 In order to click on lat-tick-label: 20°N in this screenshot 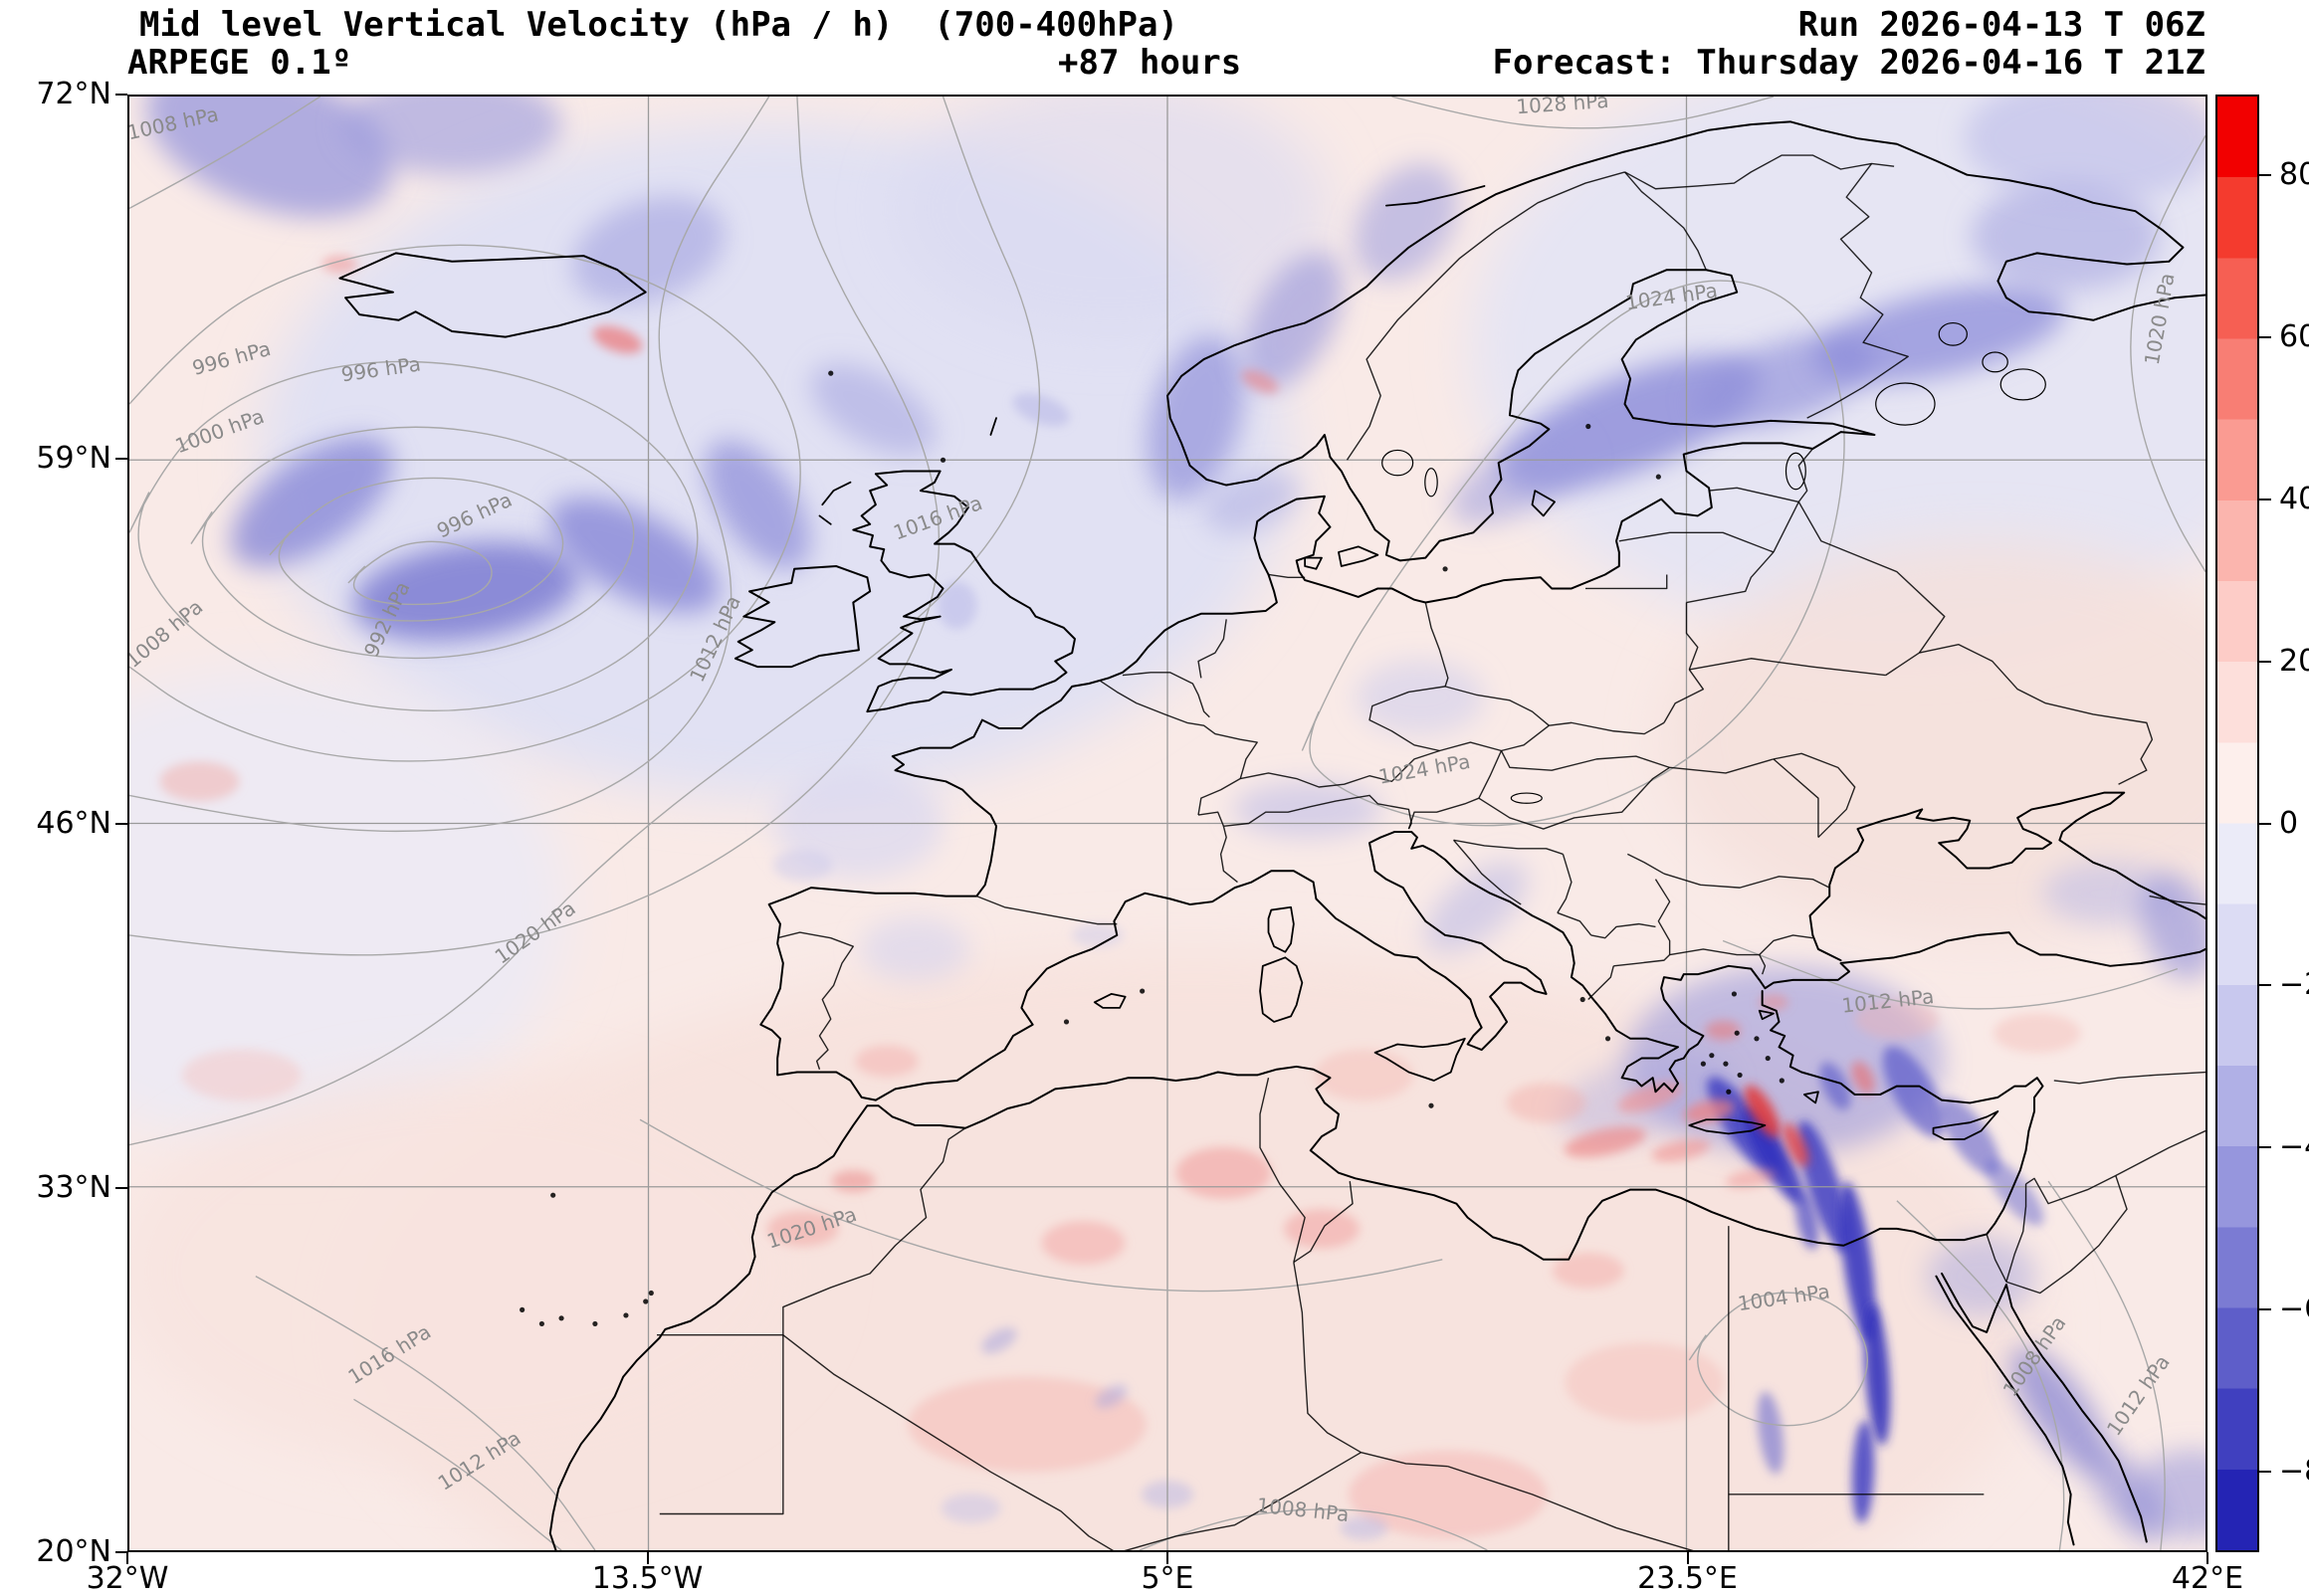, I will do `click(73, 1551)`.